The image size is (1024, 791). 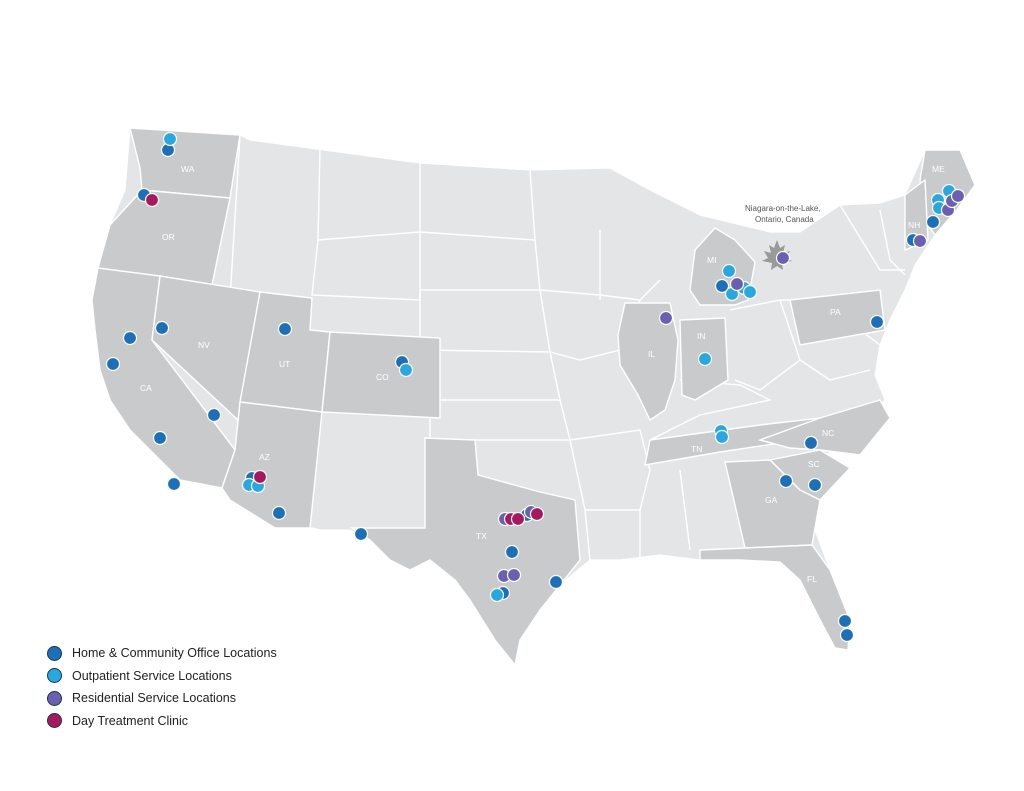 I want to click on state-label: MI, so click(x=711, y=260).